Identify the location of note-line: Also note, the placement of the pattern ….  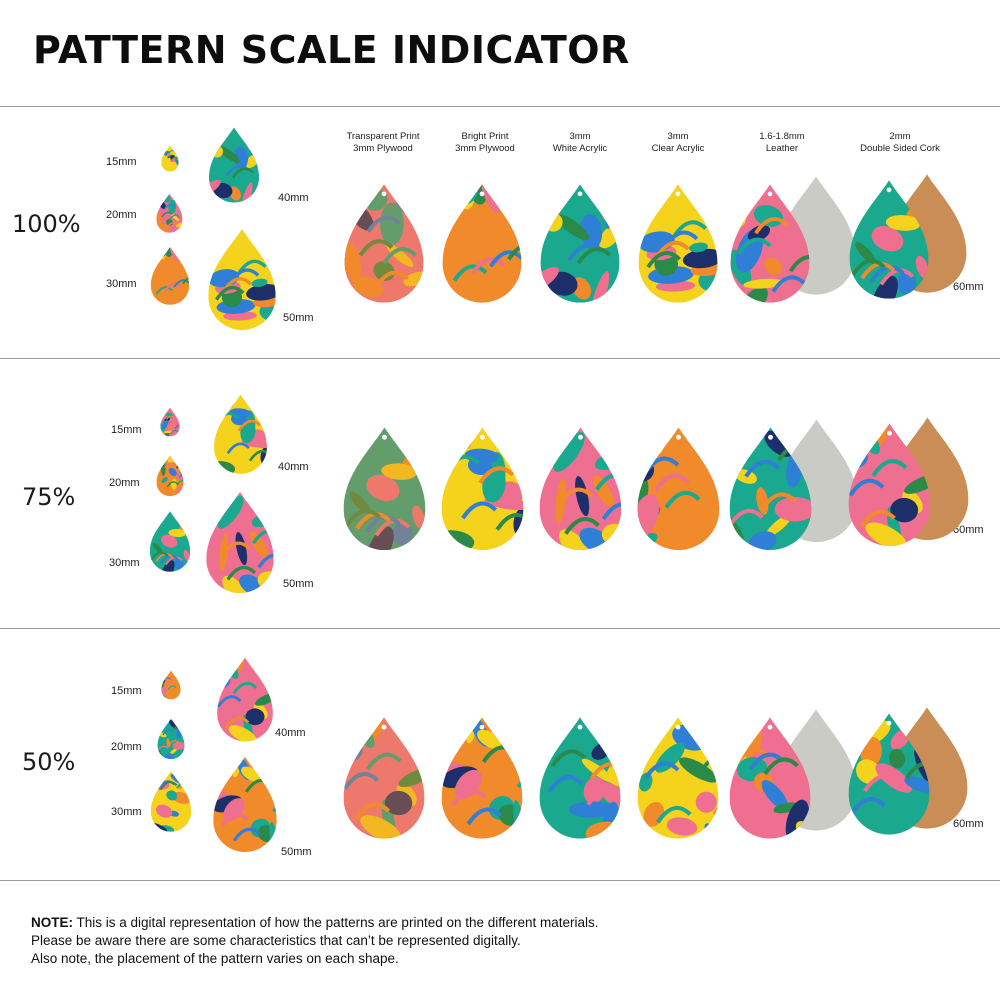
(215, 958).